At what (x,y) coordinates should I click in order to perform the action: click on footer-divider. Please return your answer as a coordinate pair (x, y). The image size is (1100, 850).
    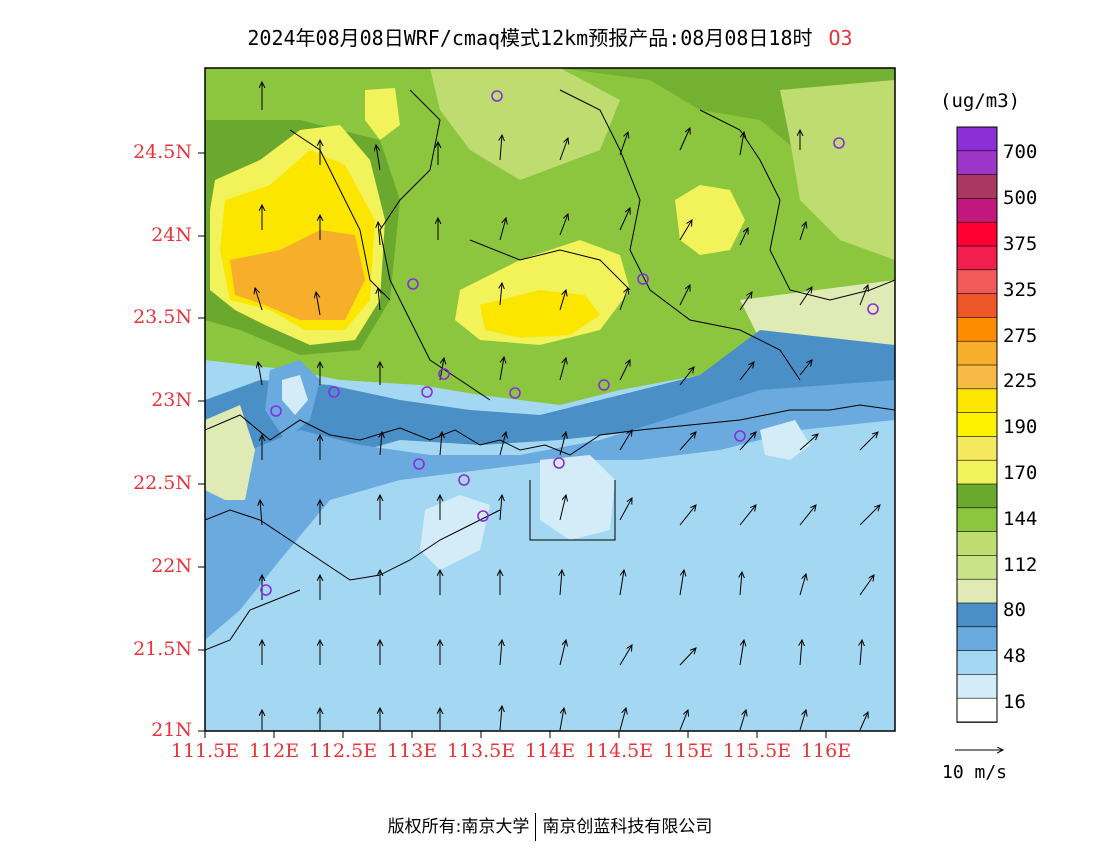
    Looking at the image, I should click on (536, 827).